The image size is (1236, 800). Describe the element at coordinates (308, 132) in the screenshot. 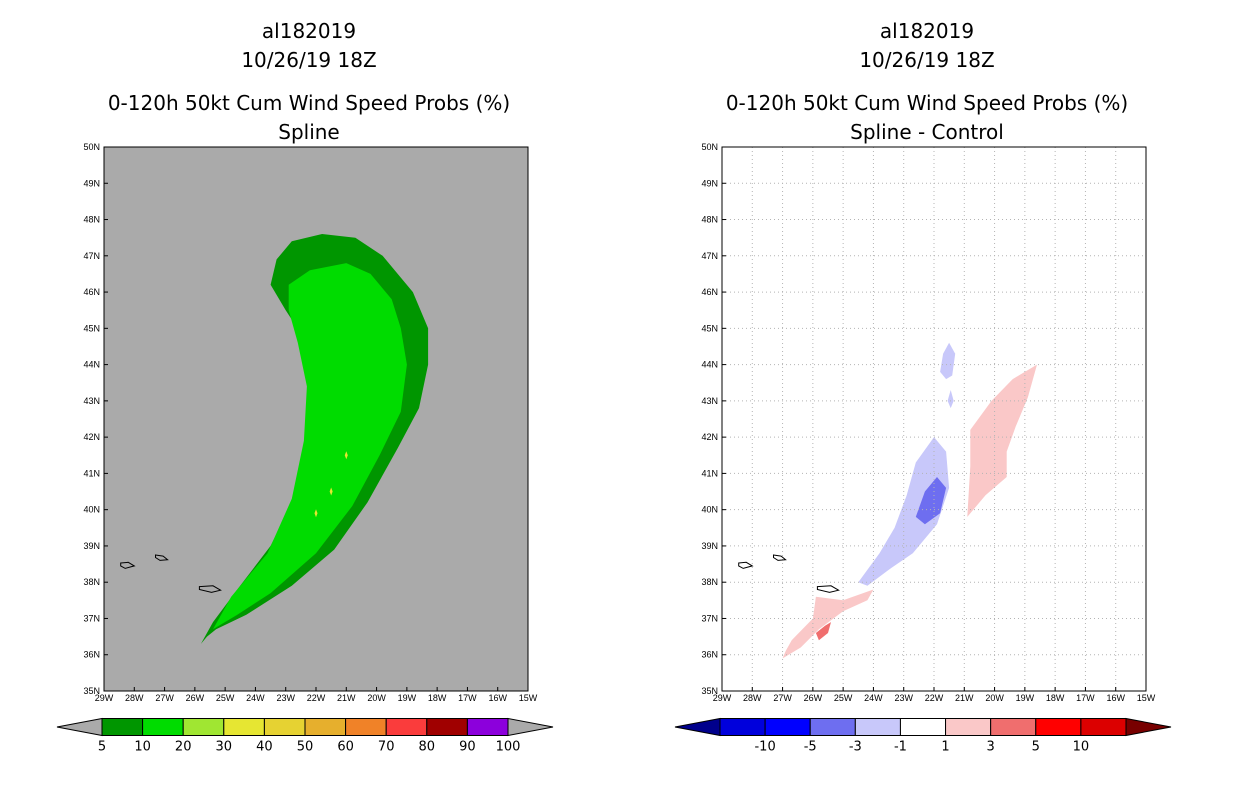

I see `left-title-method: Spline` at that location.